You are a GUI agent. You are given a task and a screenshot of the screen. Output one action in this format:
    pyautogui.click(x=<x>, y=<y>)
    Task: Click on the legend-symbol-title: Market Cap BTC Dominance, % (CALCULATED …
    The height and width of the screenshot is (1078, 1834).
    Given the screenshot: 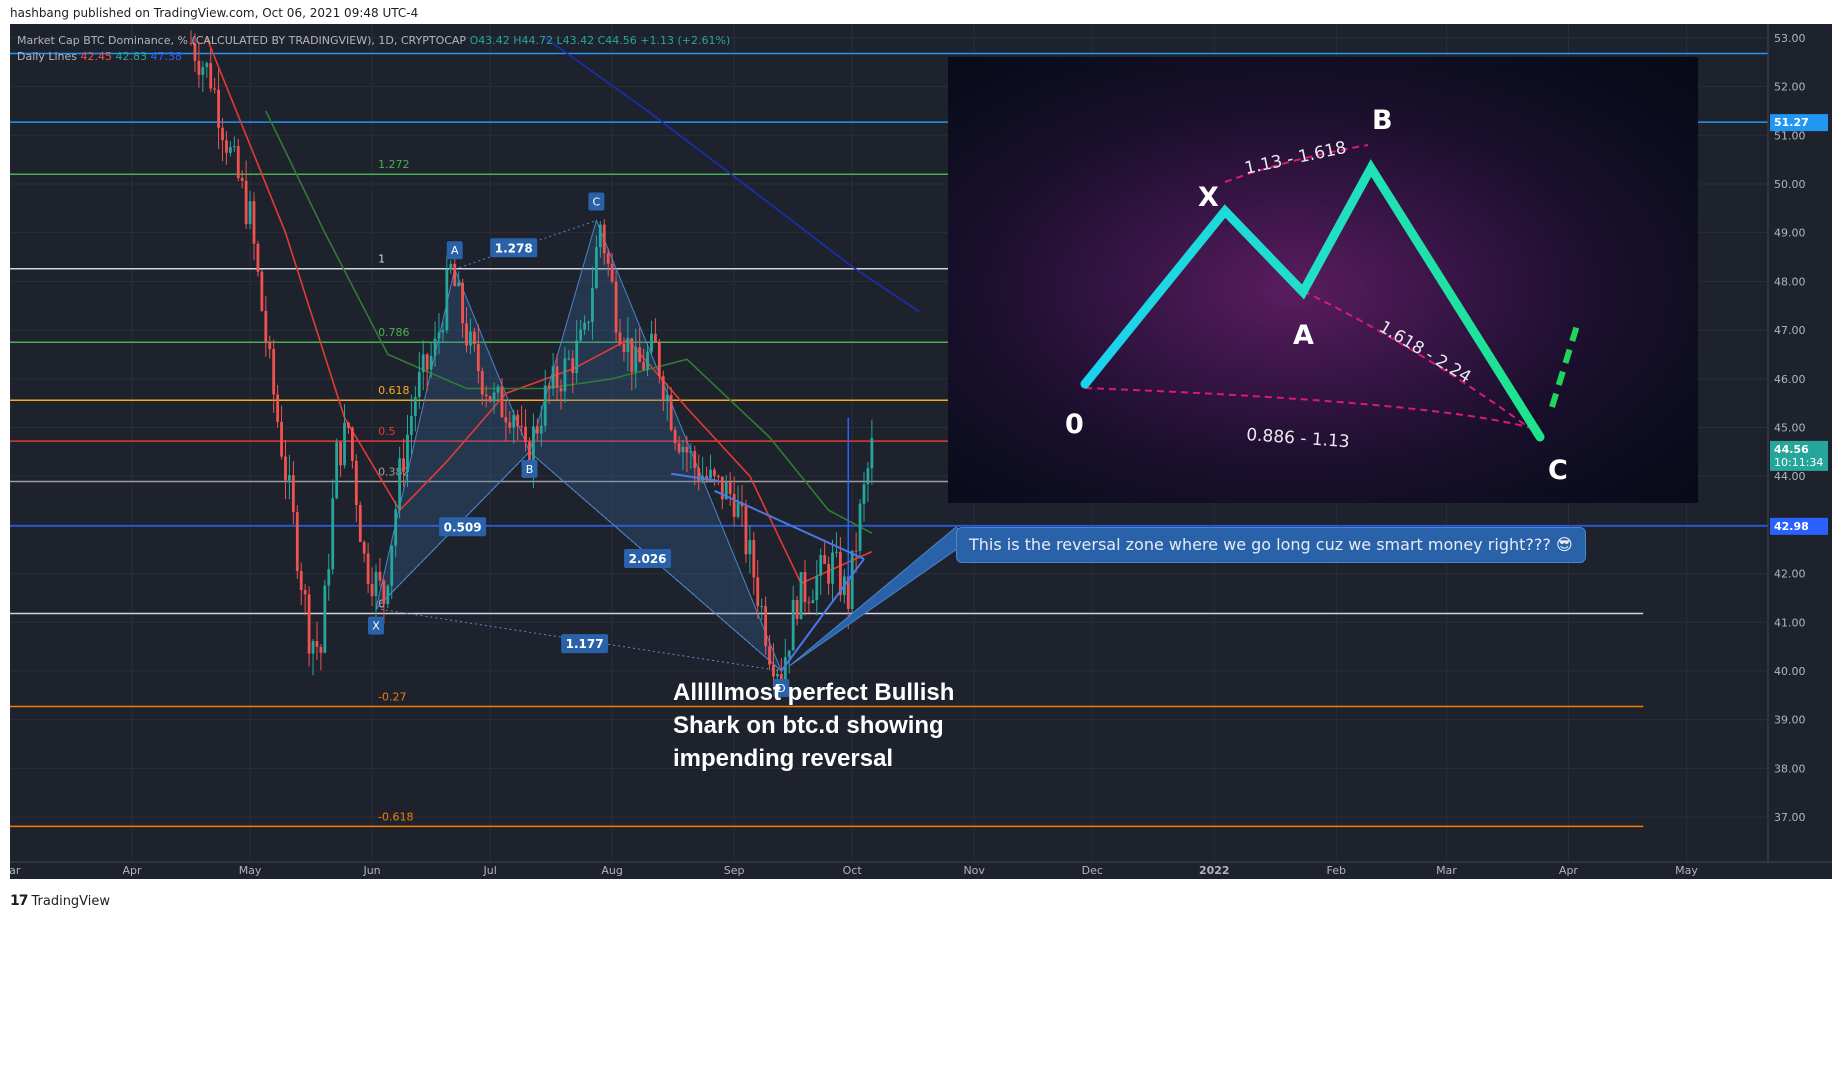 What is the action you would take?
    pyautogui.click(x=242, y=40)
    